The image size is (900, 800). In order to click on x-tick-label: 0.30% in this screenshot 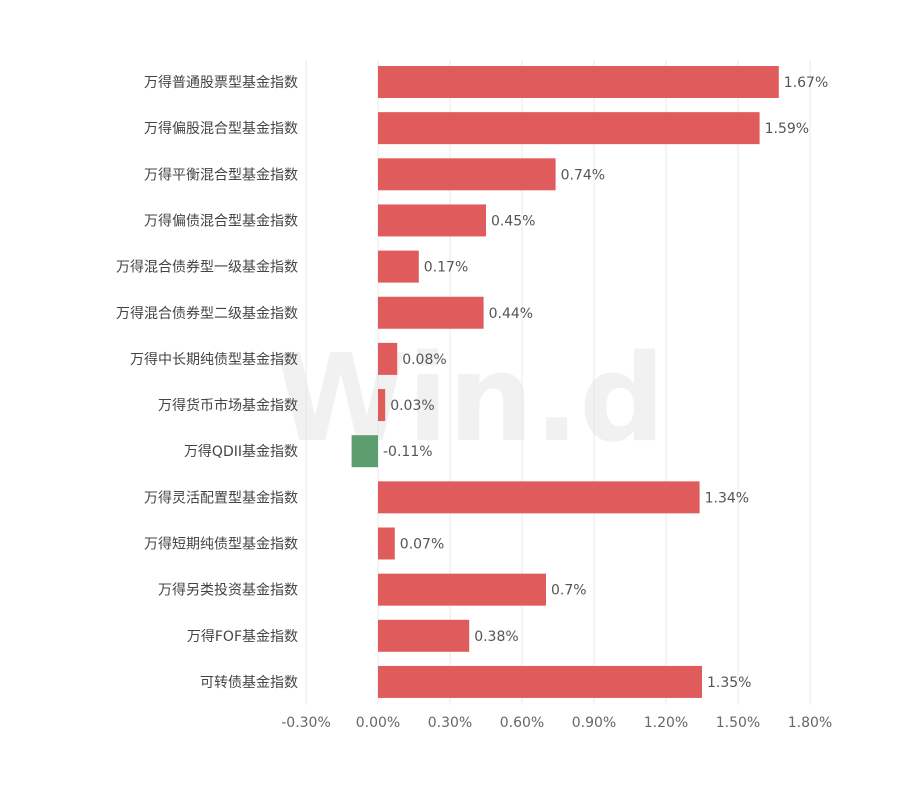, I will do `click(450, 723)`.